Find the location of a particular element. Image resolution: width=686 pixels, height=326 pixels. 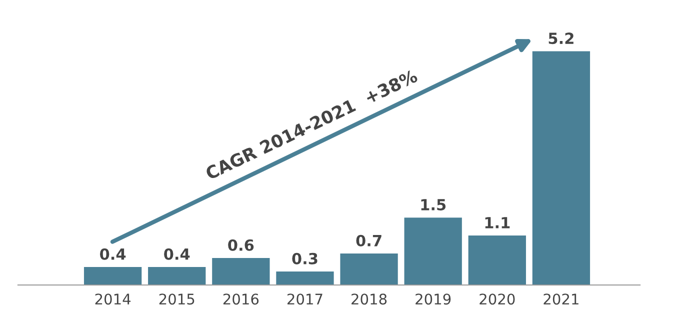

data-label: 0.6 is located at coordinates (241, 245).